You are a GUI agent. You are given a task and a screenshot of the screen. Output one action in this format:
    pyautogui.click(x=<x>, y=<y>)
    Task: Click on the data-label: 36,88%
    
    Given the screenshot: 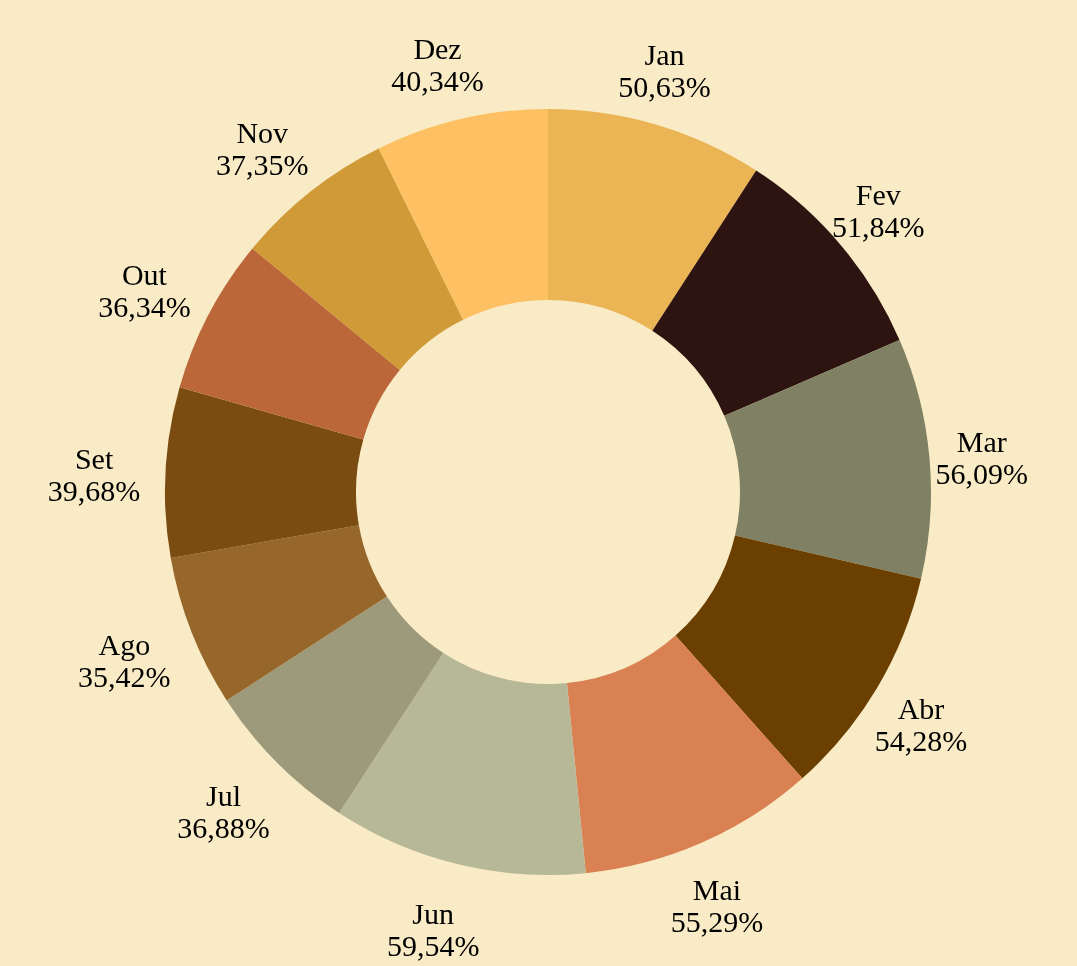 What is the action you would take?
    pyautogui.click(x=223, y=828)
    